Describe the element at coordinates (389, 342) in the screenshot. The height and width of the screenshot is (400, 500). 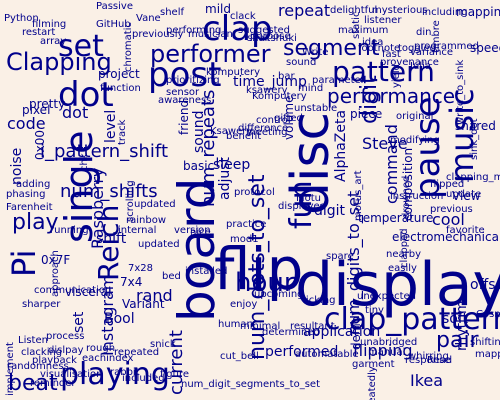
I see `word-cloud-word: unabridged` at that location.